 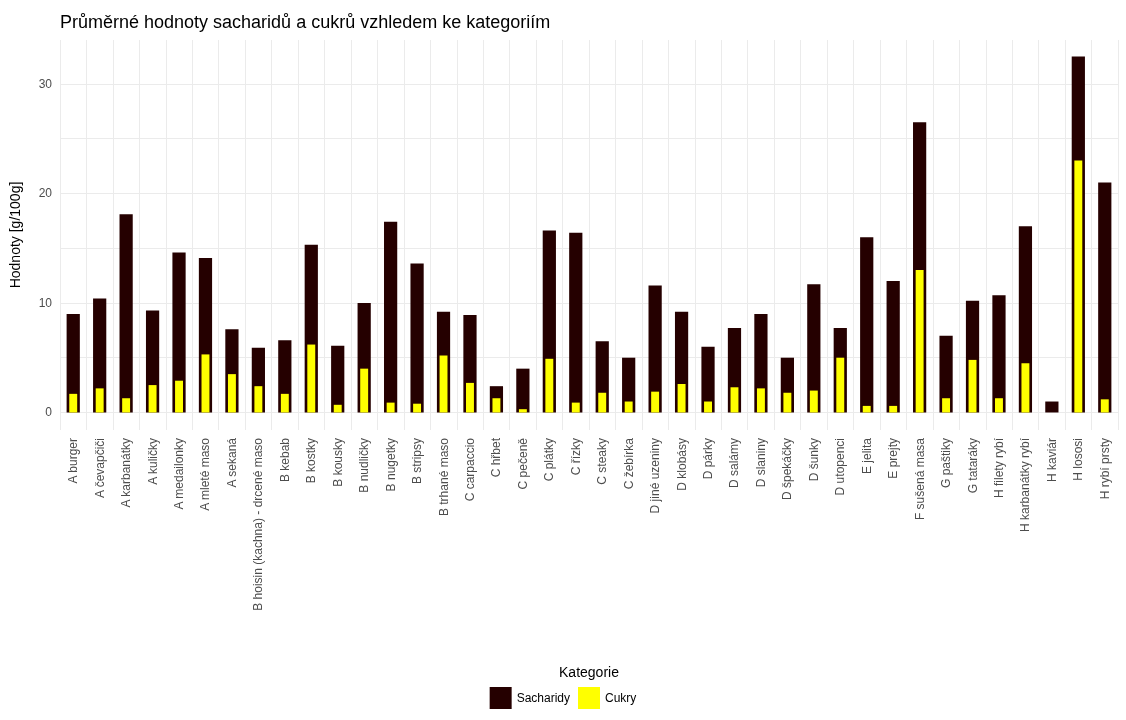 I want to click on x-tick-label: C steaky, so click(x=602, y=461).